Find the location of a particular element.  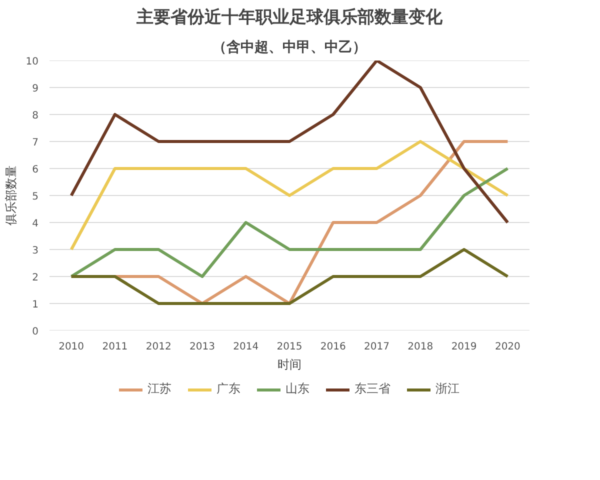

legend-label: 广东 is located at coordinates (228, 389).